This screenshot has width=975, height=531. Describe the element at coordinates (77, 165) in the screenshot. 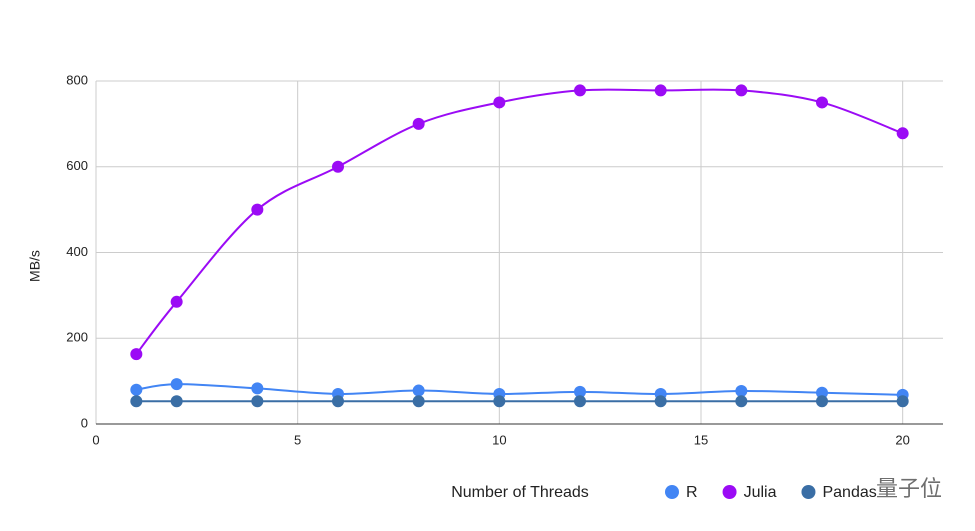

I see `y-tick-label: 600` at that location.